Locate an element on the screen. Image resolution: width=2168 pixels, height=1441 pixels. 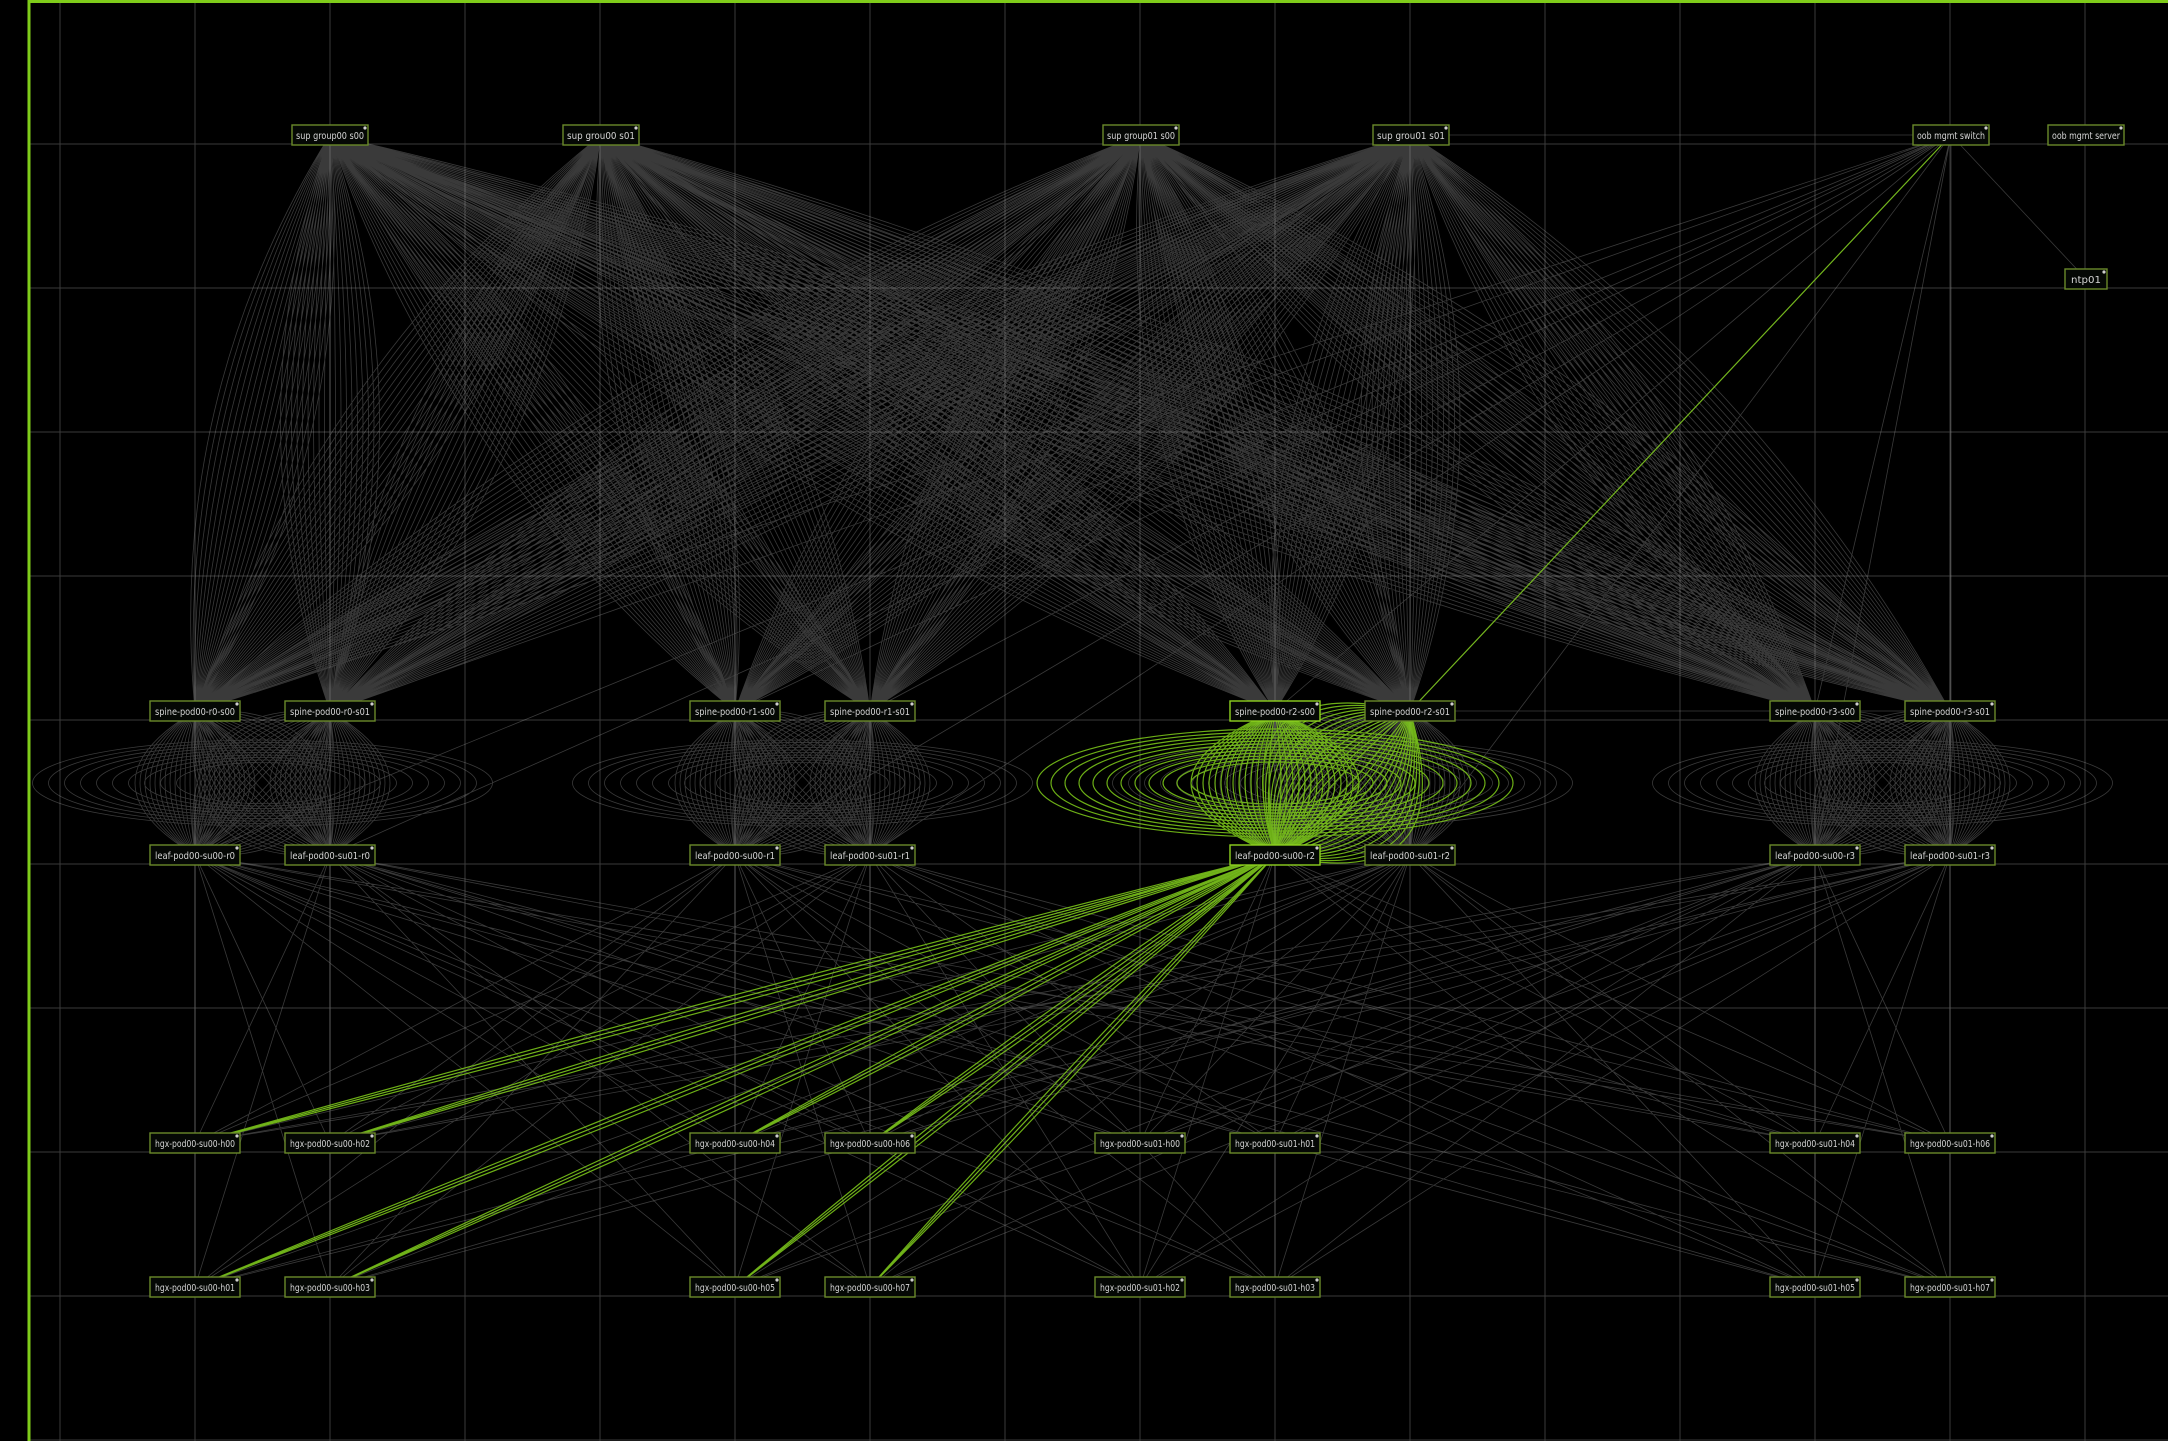
node-label: hgx-pod00-su01-h05 is located at coordinates (1815, 1288).